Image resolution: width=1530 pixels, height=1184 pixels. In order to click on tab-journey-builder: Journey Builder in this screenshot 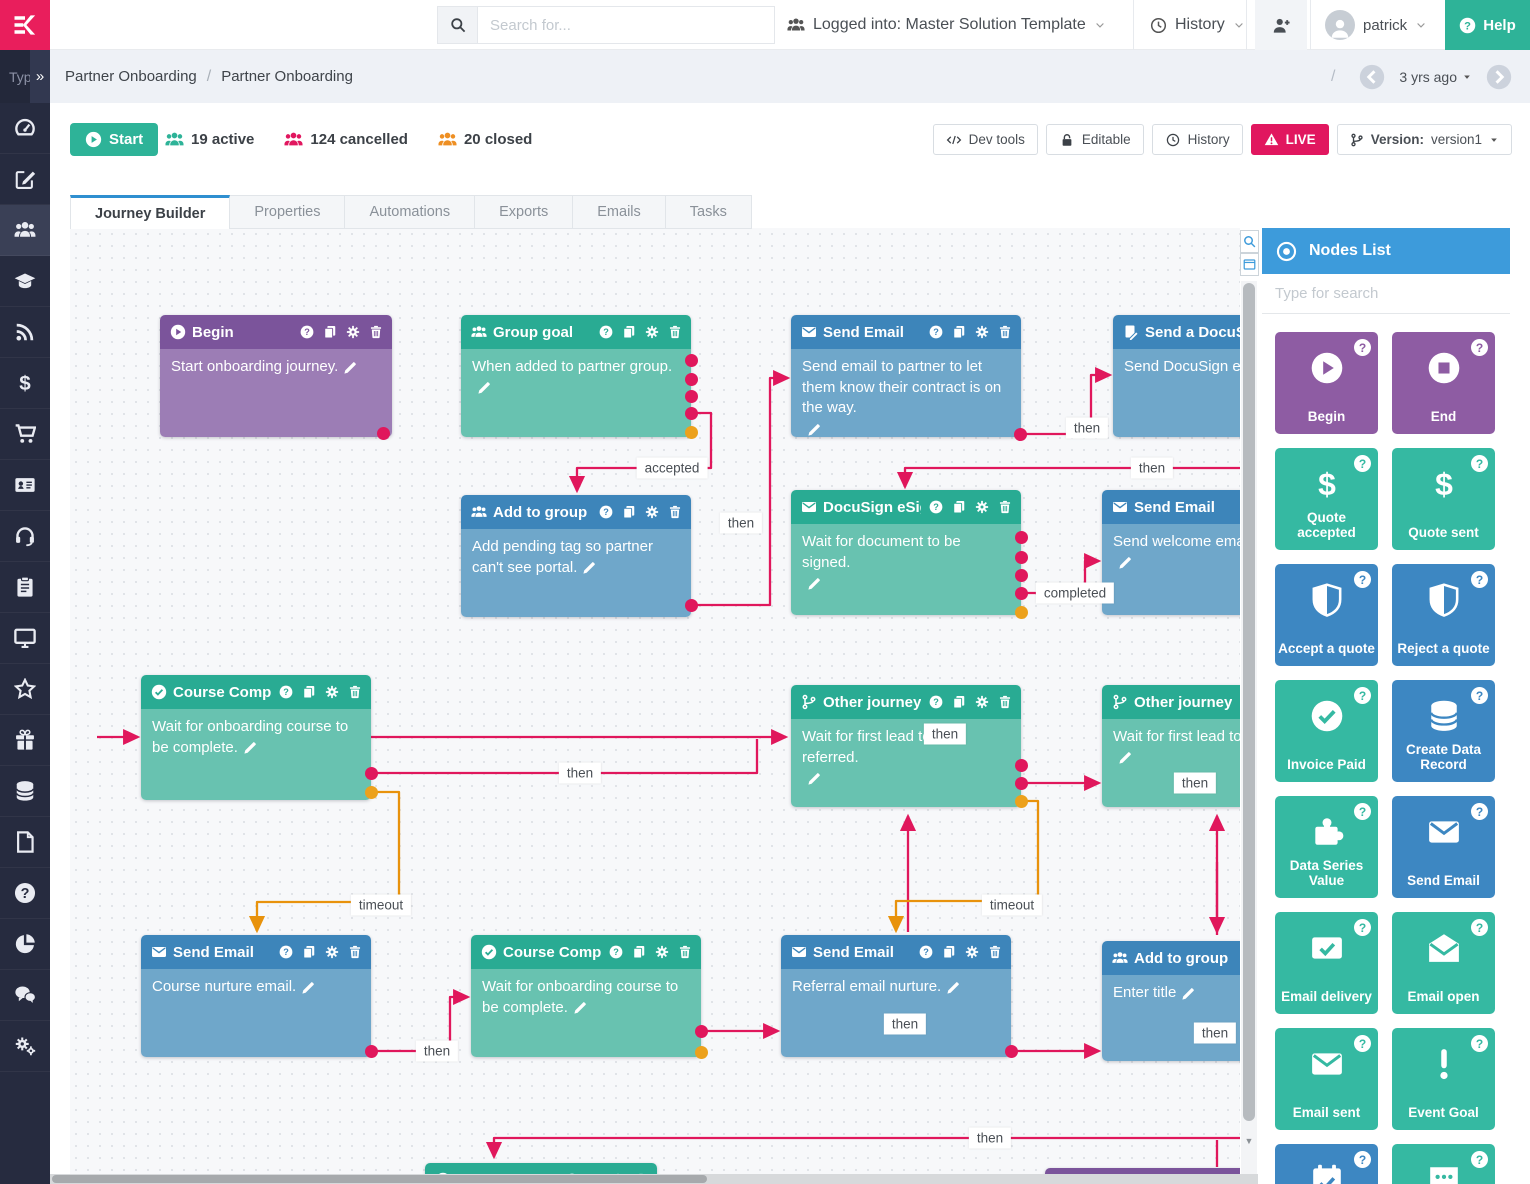, I will do `click(150, 212)`.